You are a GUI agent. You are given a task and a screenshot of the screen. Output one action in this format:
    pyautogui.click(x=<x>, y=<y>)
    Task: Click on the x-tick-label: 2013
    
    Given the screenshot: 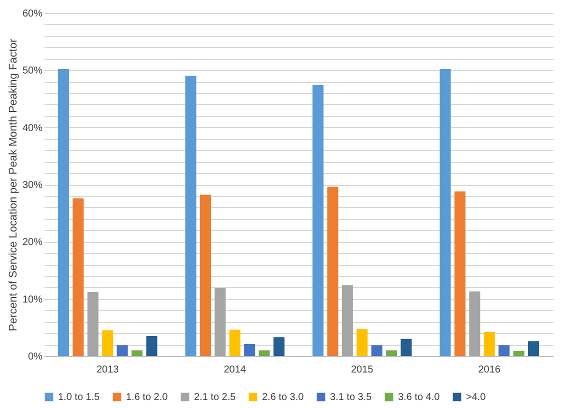 What is the action you would take?
    pyautogui.click(x=108, y=370)
    